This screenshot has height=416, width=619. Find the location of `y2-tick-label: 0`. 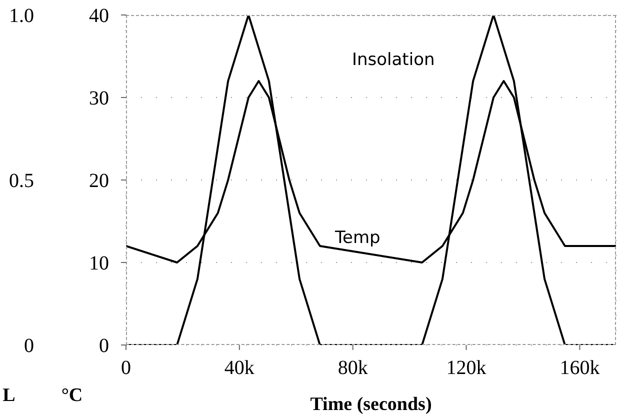

y2-tick-label: 0 is located at coordinates (29, 346).